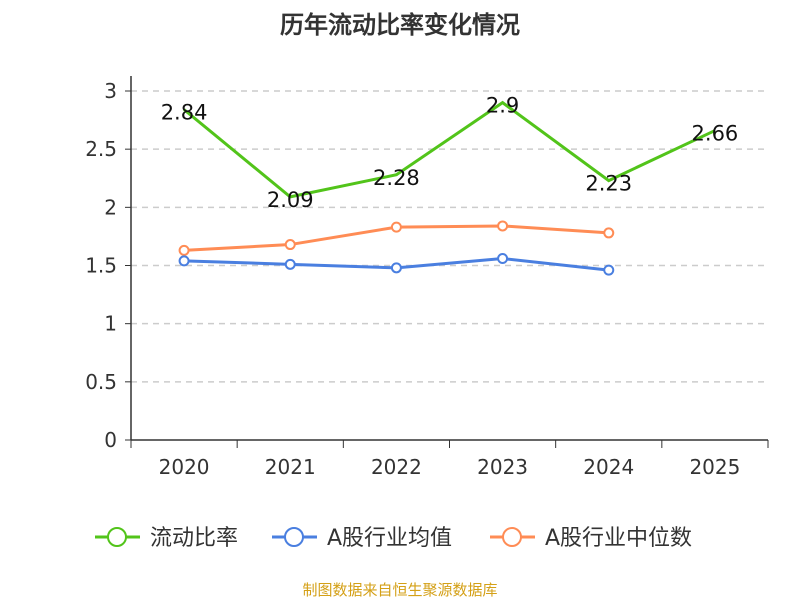 The width and height of the screenshot is (800, 600). I want to click on legend-label: A股行业中位数, so click(618, 538).